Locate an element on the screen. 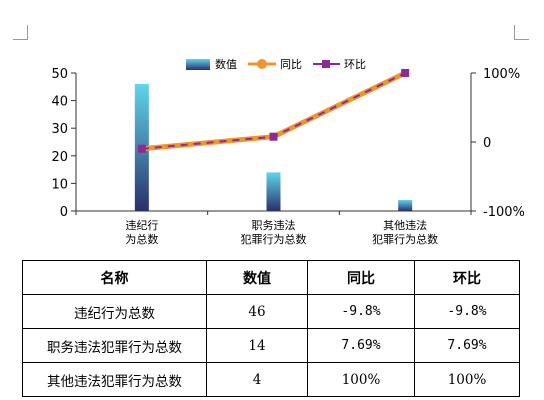 The image size is (544, 400). cell-name: 其他违法犯罪行为总数 is located at coordinates (114, 379).